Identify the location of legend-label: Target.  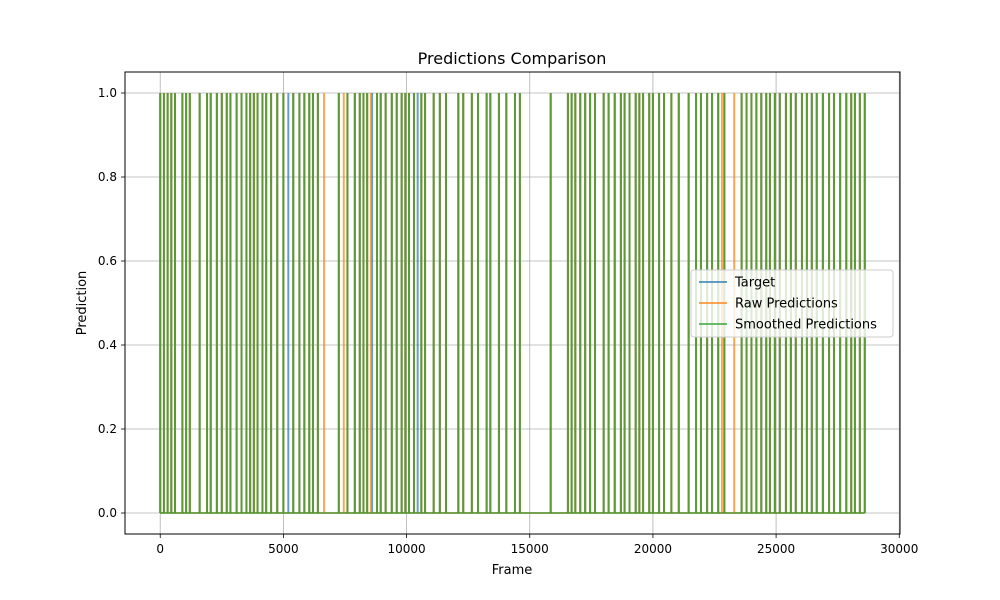
(754, 283).